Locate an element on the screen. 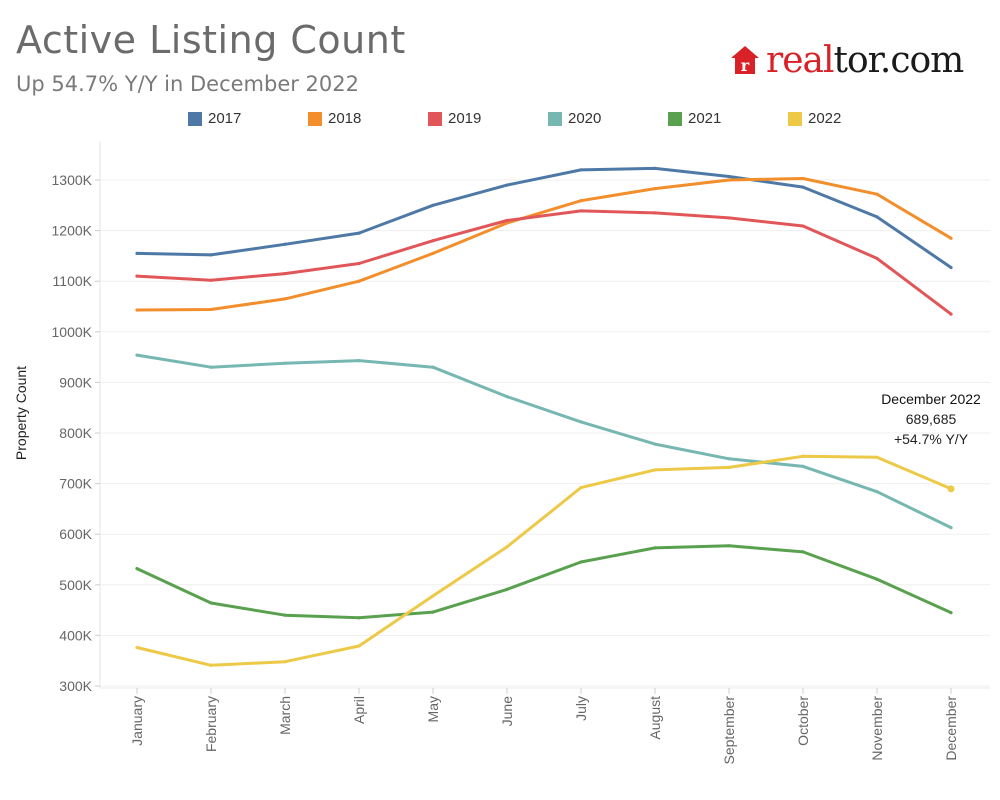 The width and height of the screenshot is (1000, 800). series-line-2019 is located at coordinates (544, 262).